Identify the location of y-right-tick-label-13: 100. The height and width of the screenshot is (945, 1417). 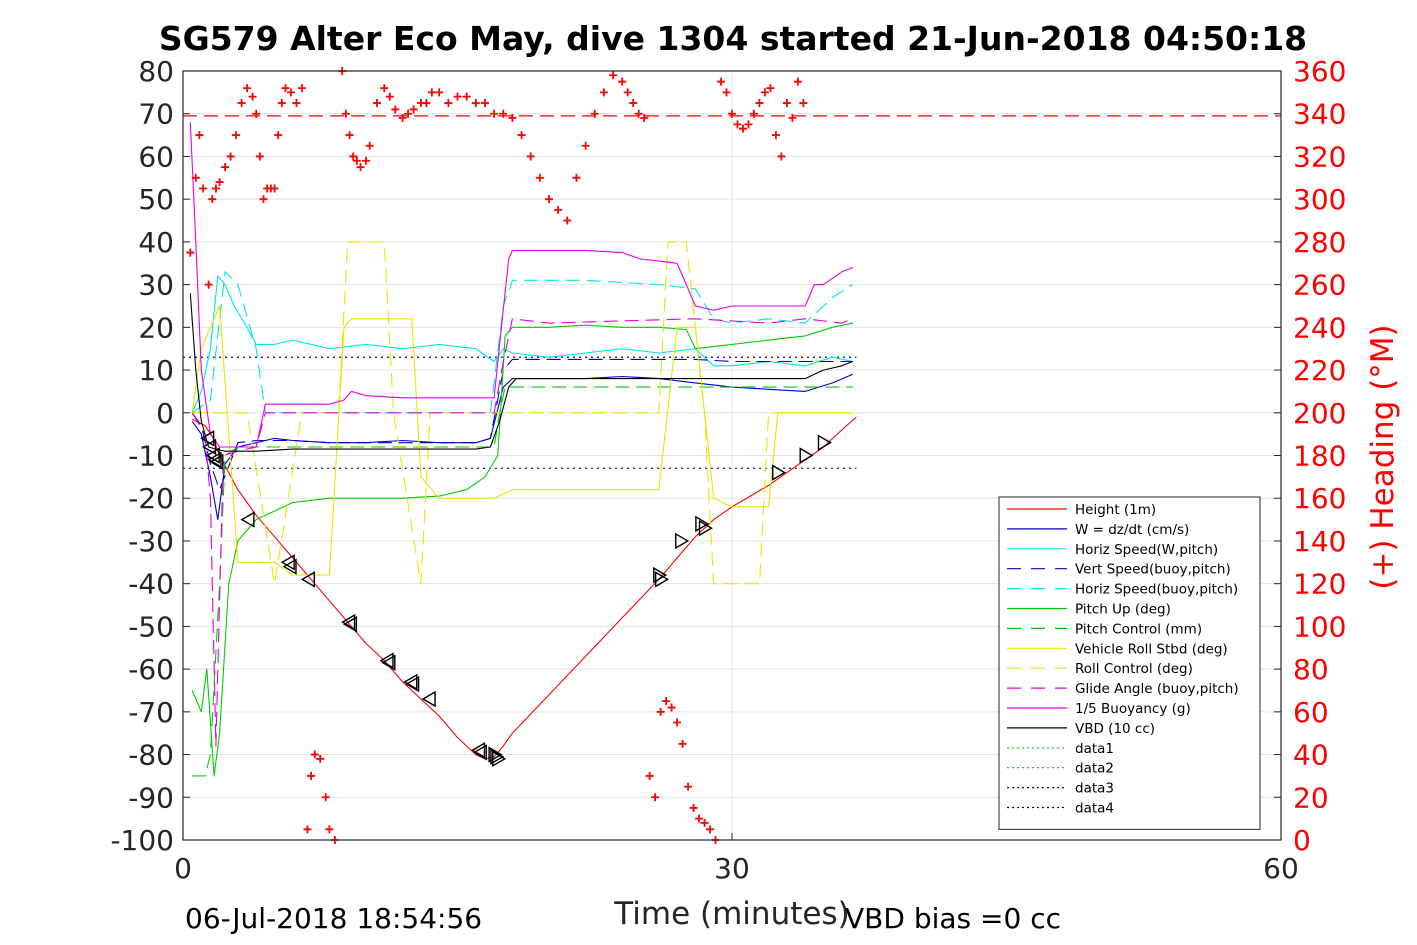
(1319, 626).